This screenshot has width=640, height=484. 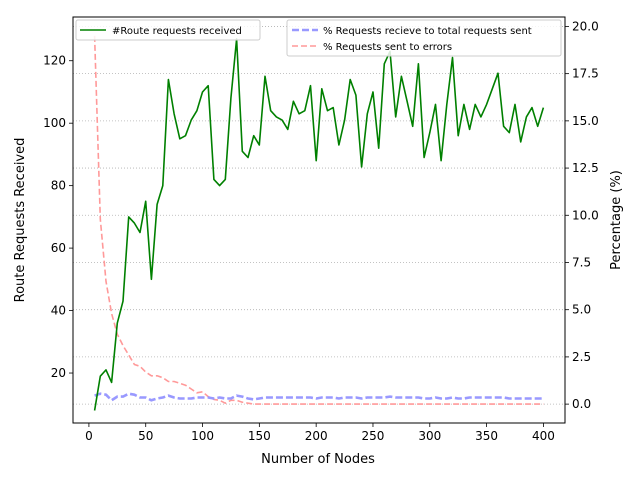 I want to click on legend-right-box, so click(x=424, y=38).